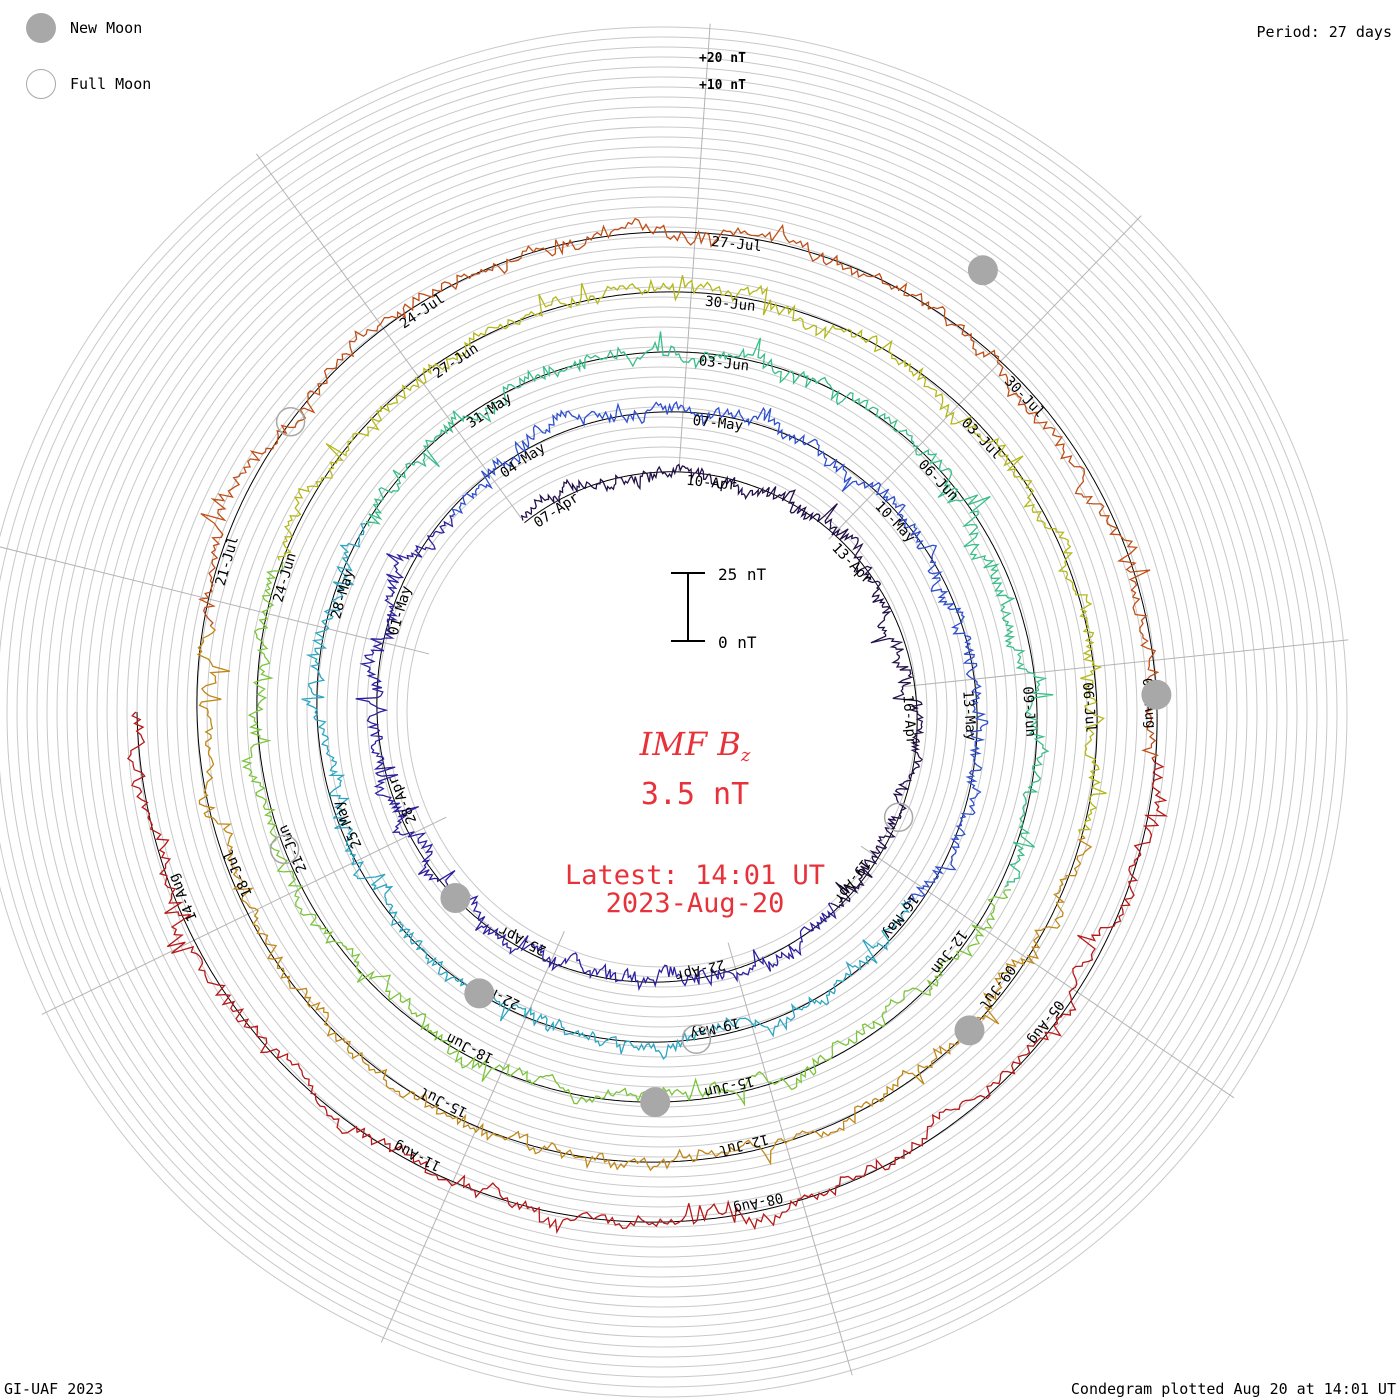 This screenshot has width=1400, height=1400. I want to click on legend-new-moon-label: New Moon, so click(106, 28).